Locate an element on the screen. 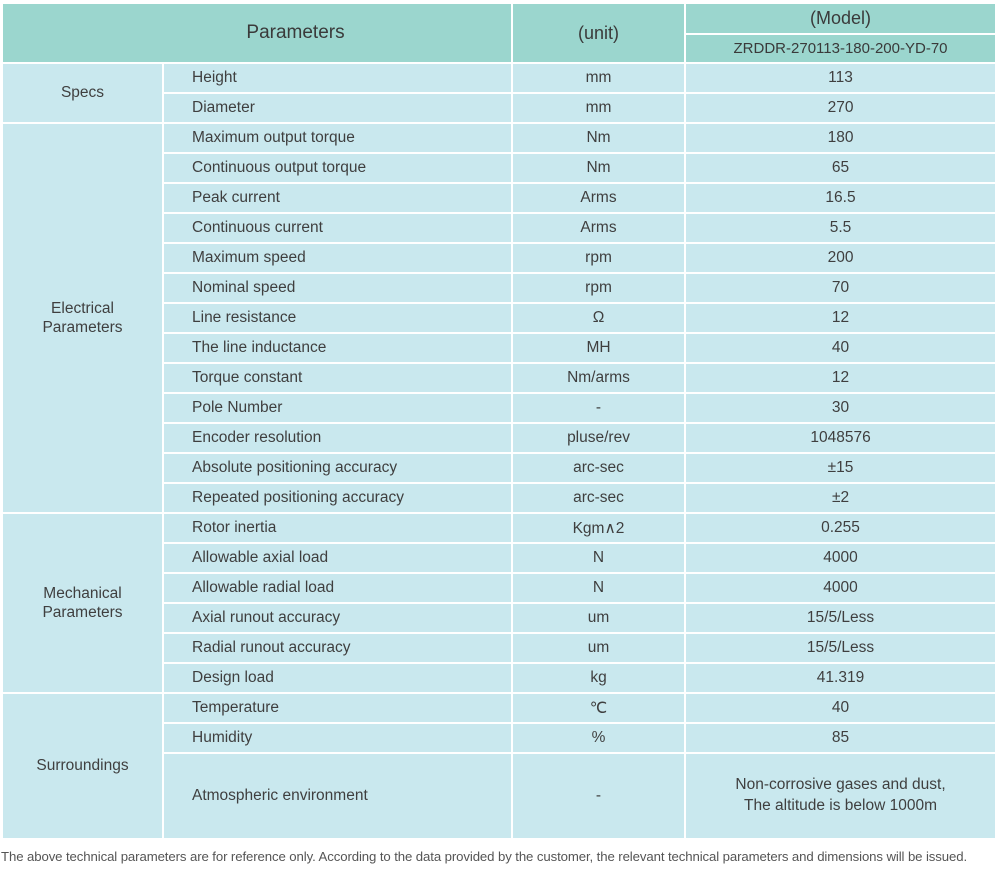 The height and width of the screenshot is (884, 999). table-row: The line inductance MH 40 is located at coordinates (499, 348).